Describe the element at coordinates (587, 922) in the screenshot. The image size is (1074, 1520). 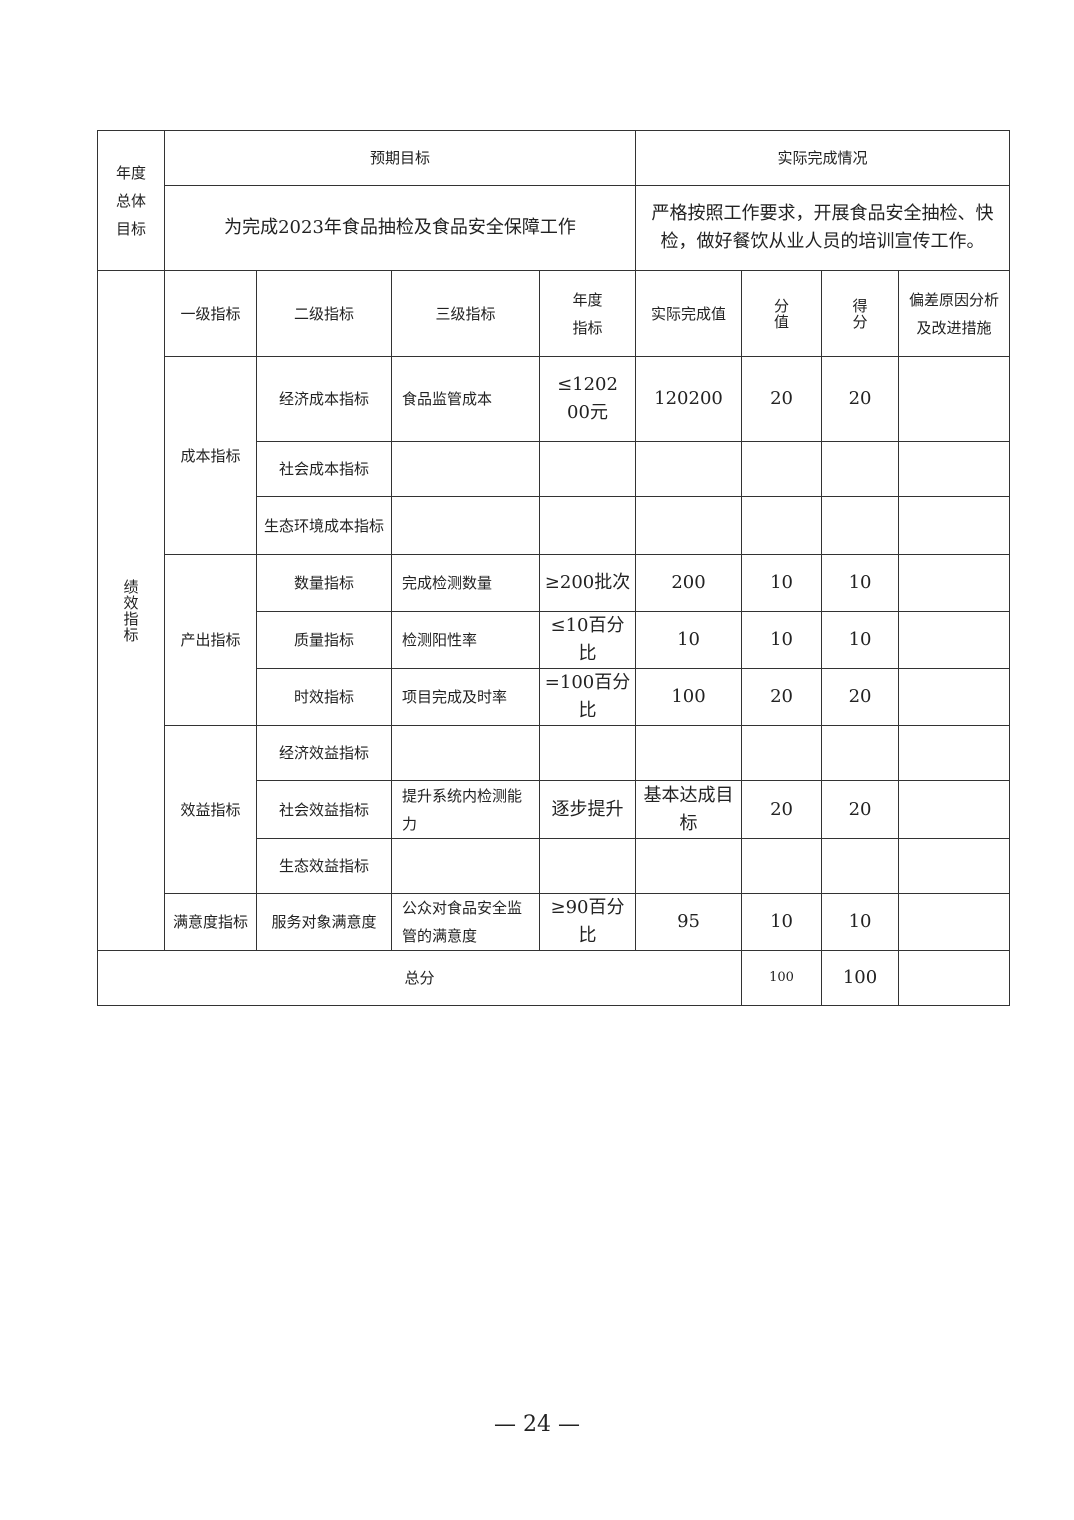
I see `target: ≥90百分比` at that location.